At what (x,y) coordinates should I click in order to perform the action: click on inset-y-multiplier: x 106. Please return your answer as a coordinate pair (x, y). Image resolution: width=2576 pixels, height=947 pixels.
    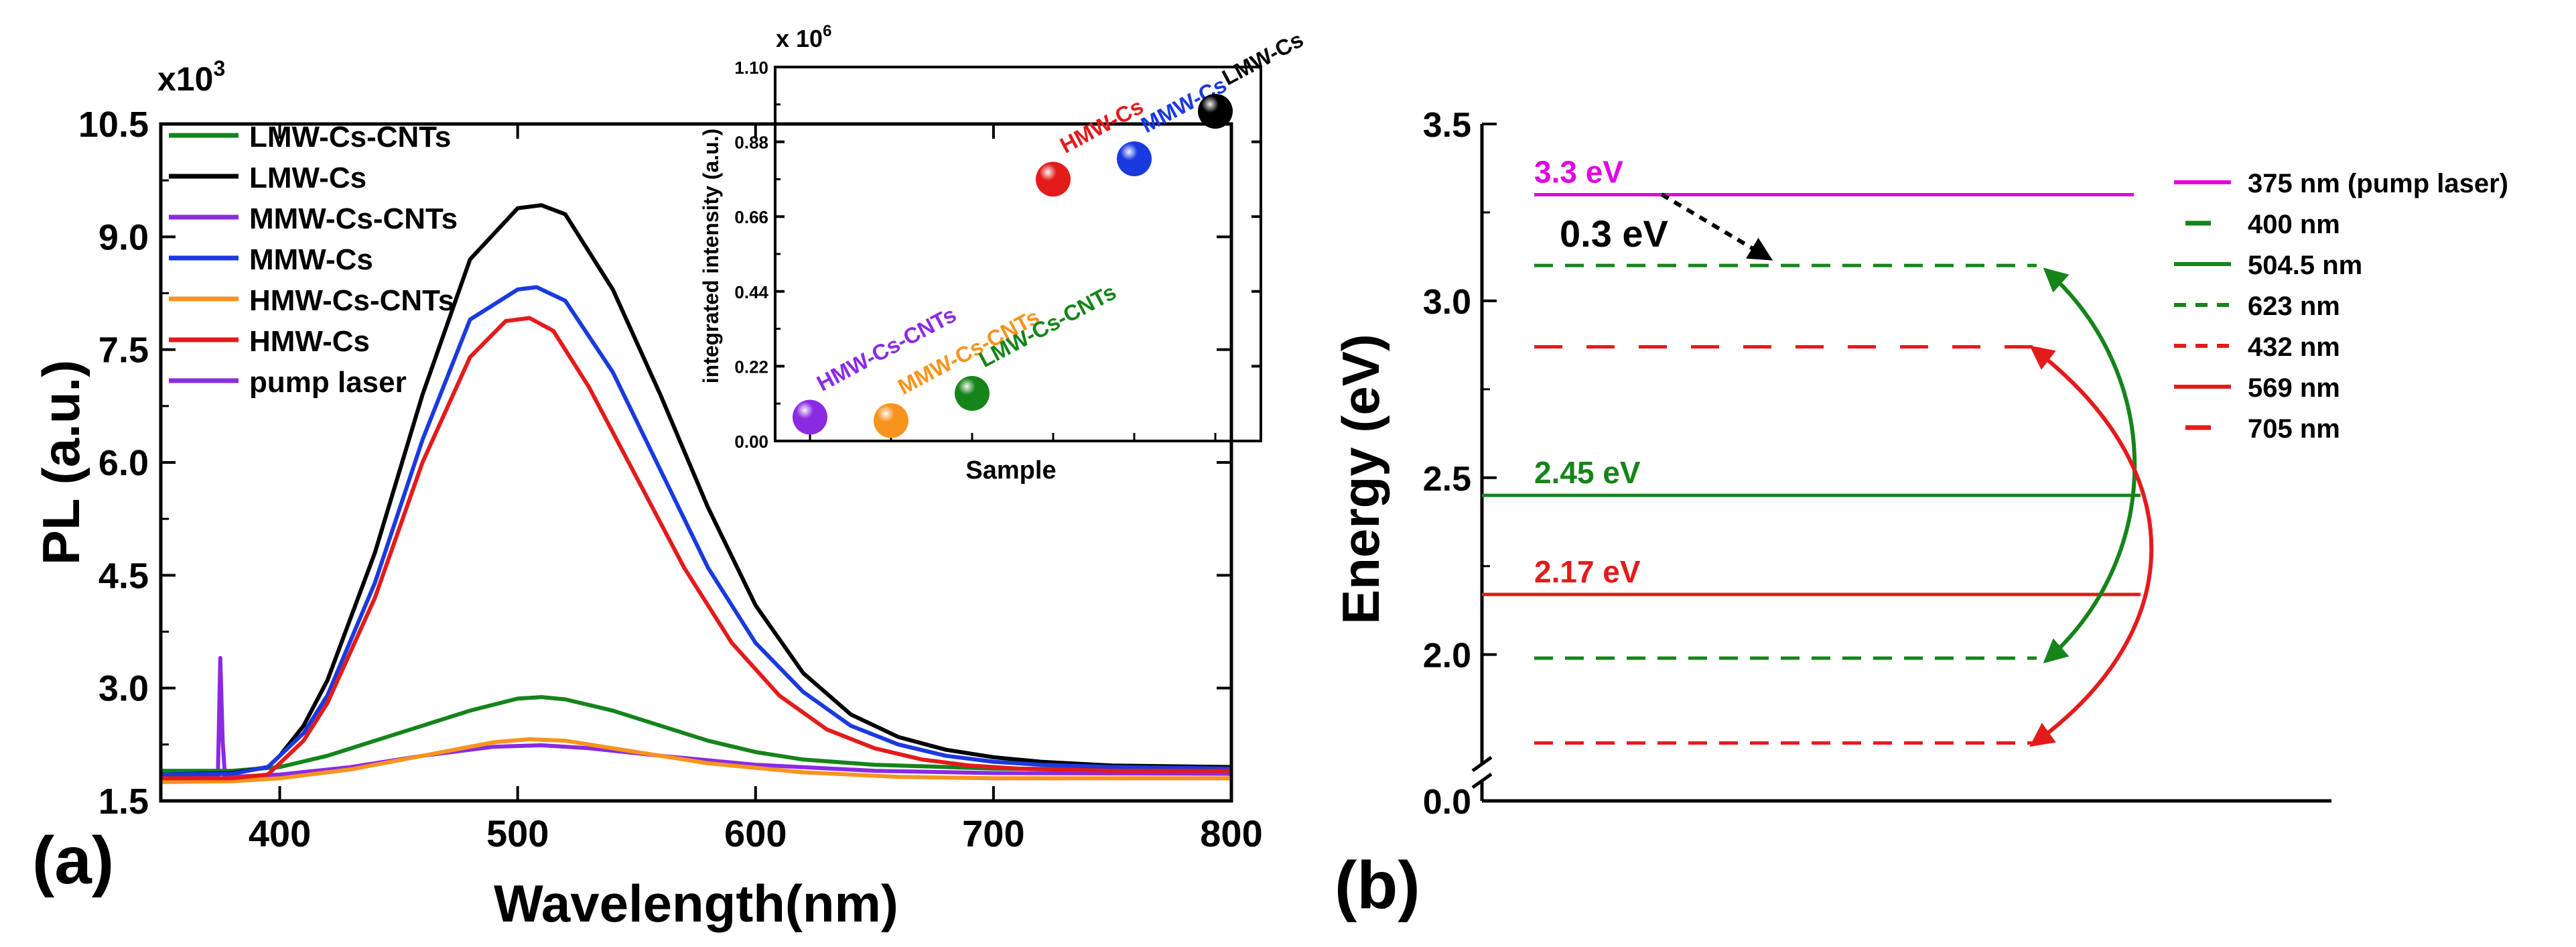
    Looking at the image, I should click on (804, 37).